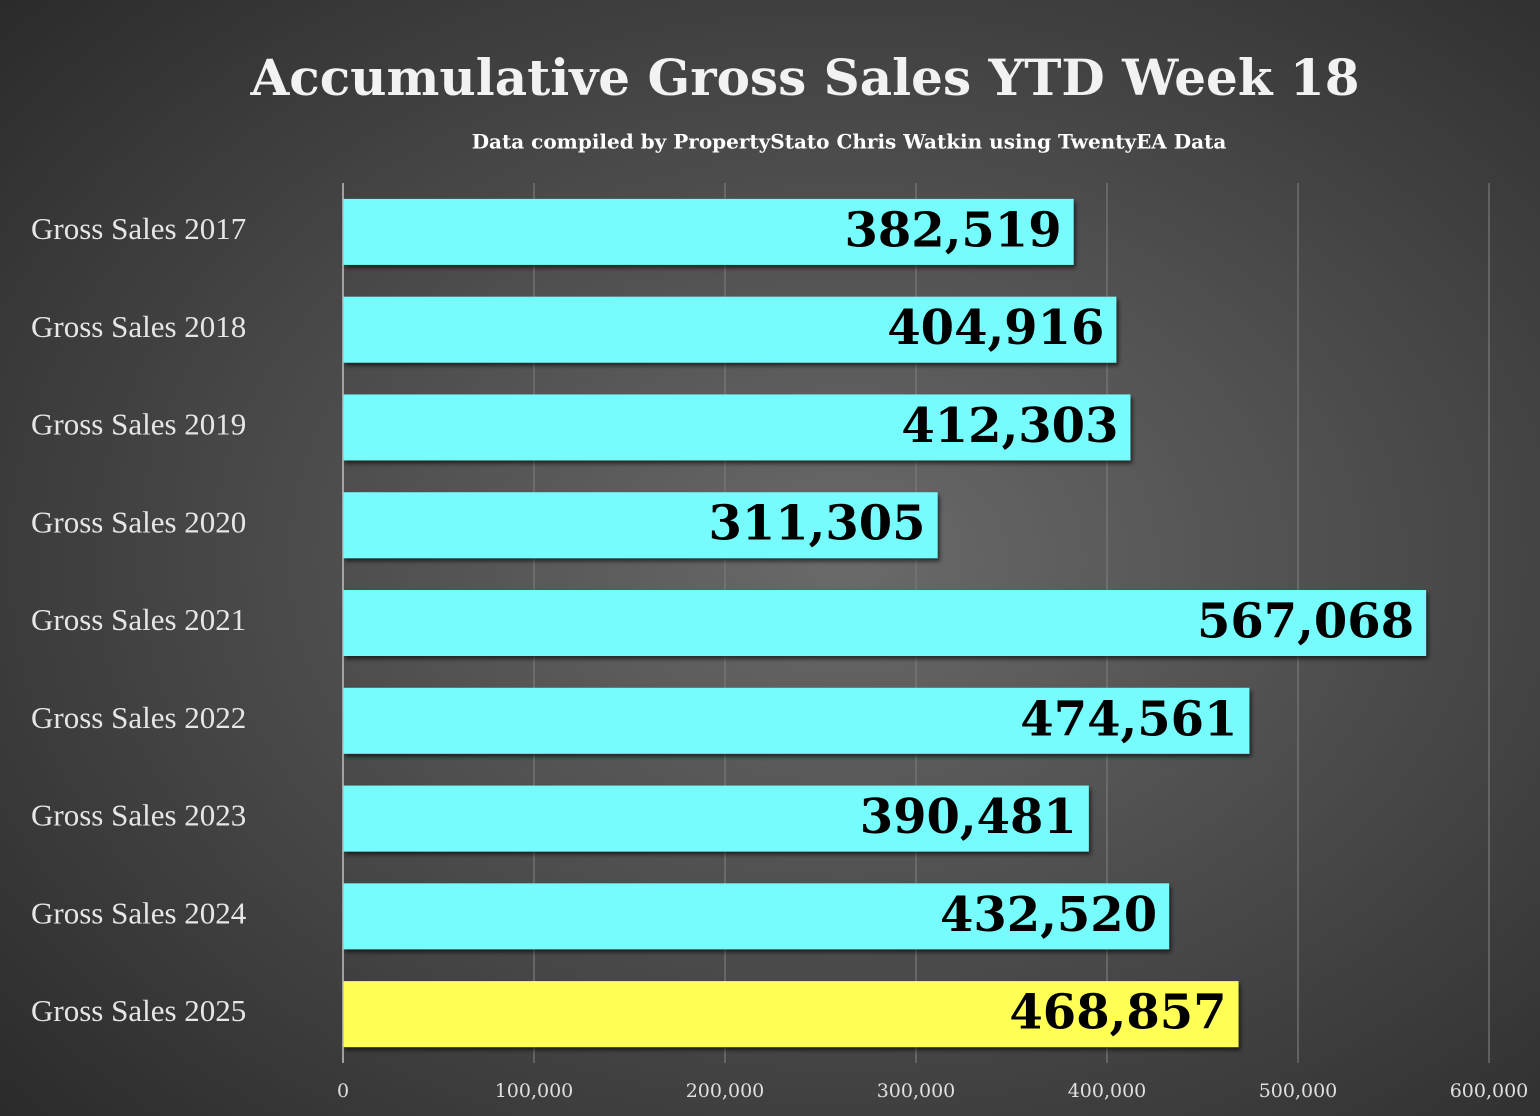 This screenshot has height=1116, width=1540. What do you see at coordinates (138, 717) in the screenshot?
I see `y-tick-label: Gross Sales 2022` at bounding box center [138, 717].